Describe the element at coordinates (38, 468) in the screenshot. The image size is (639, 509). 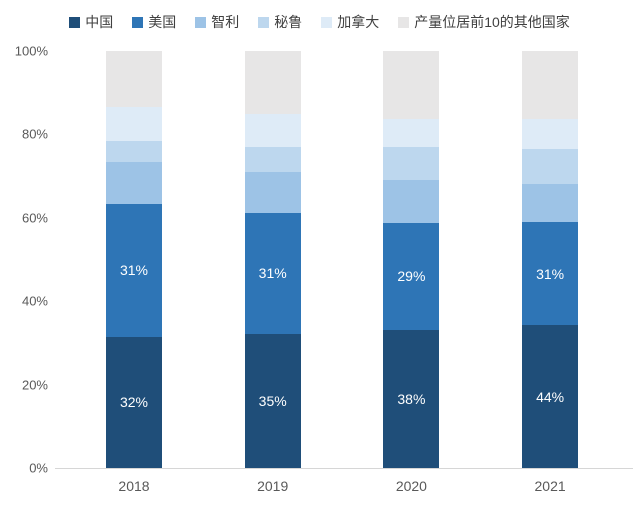
I see `y-tick-label: 0%` at that location.